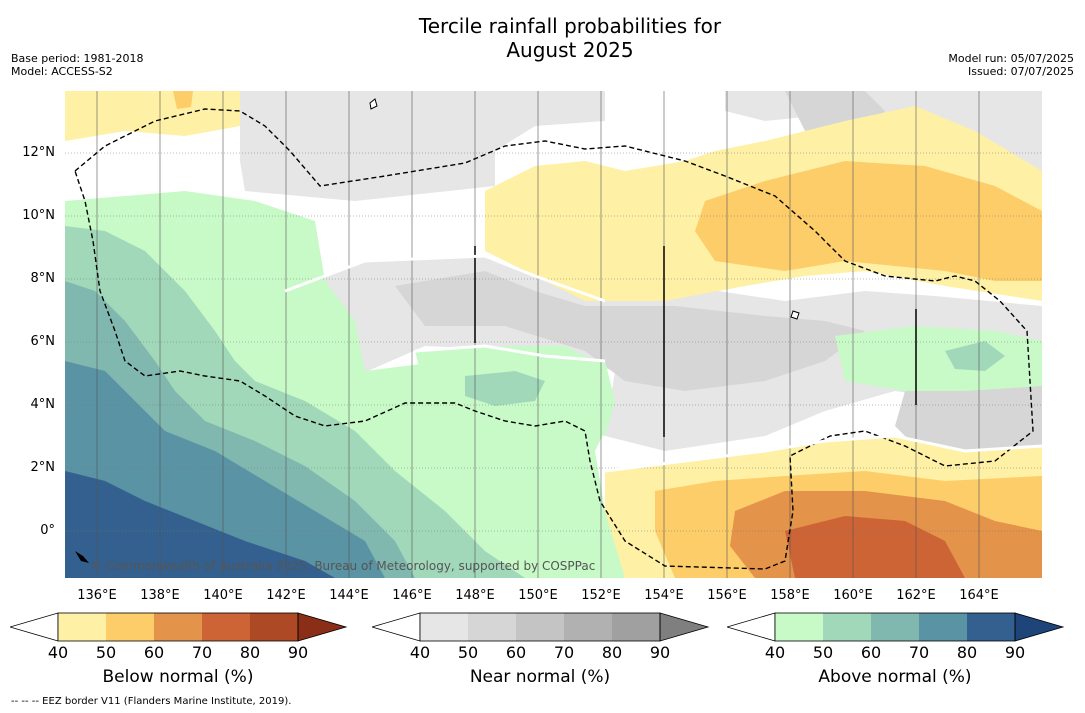  Describe the element at coordinates (570, 26) in the screenshot. I see `title-line-1: Tercile rainfall probabilities for` at that location.